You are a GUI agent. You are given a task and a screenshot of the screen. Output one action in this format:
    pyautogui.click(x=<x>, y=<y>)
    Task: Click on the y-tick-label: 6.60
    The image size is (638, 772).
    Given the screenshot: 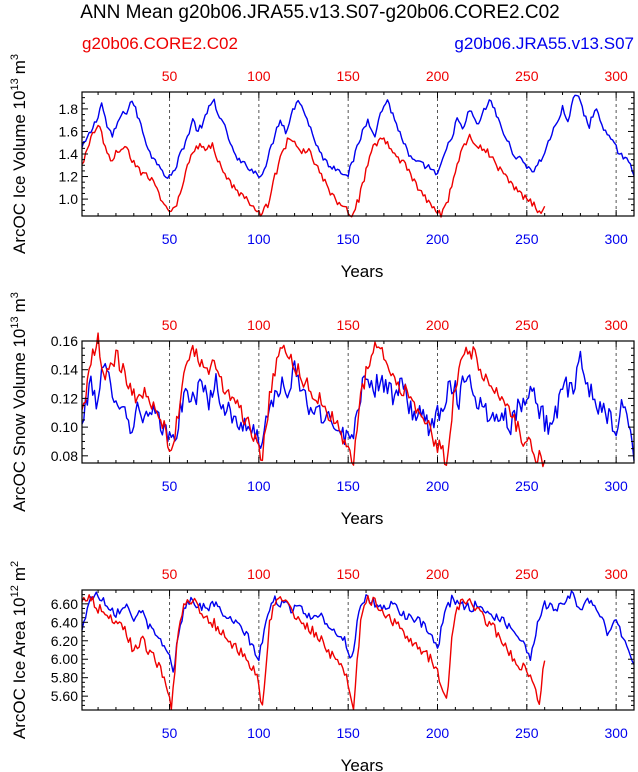 What is the action you would take?
    pyautogui.click(x=64, y=604)
    